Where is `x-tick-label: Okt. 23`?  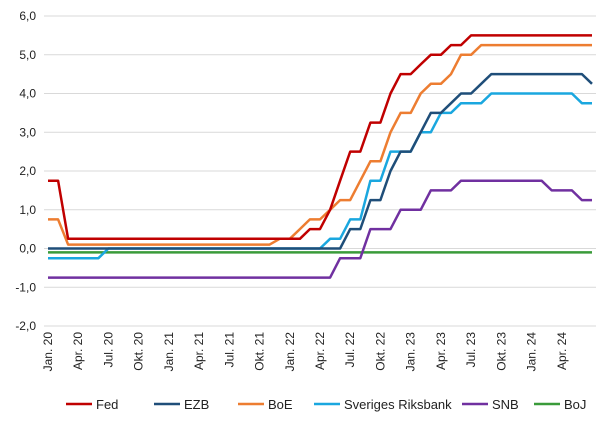 x-tick-label: Okt. 23 is located at coordinates (501, 351).